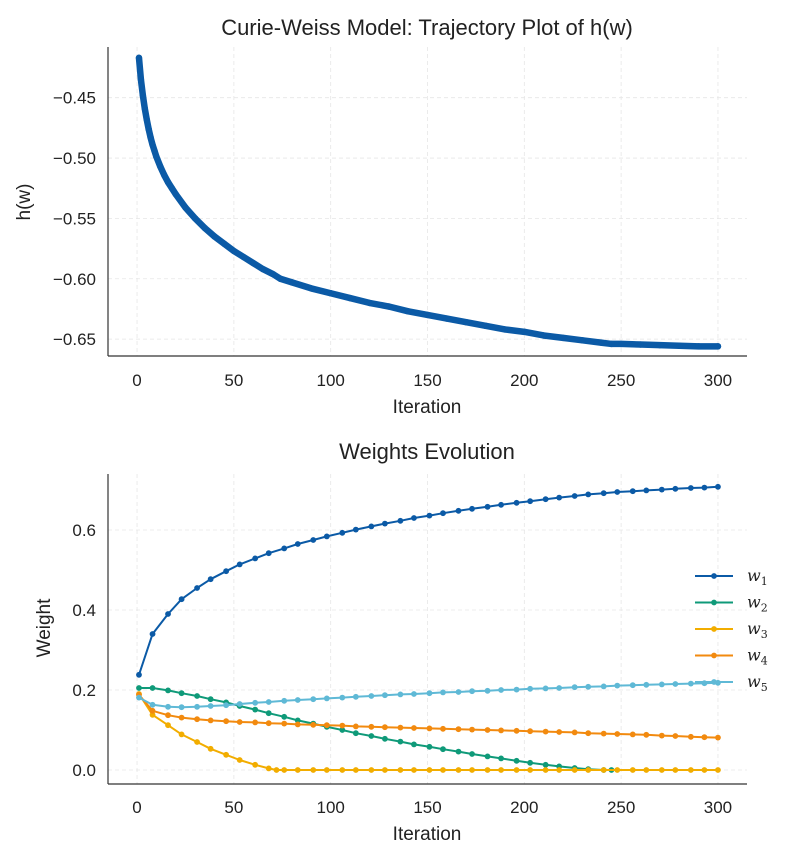 This screenshot has height=859, width=793. I want to click on legend-label: w5, so click(757, 683).